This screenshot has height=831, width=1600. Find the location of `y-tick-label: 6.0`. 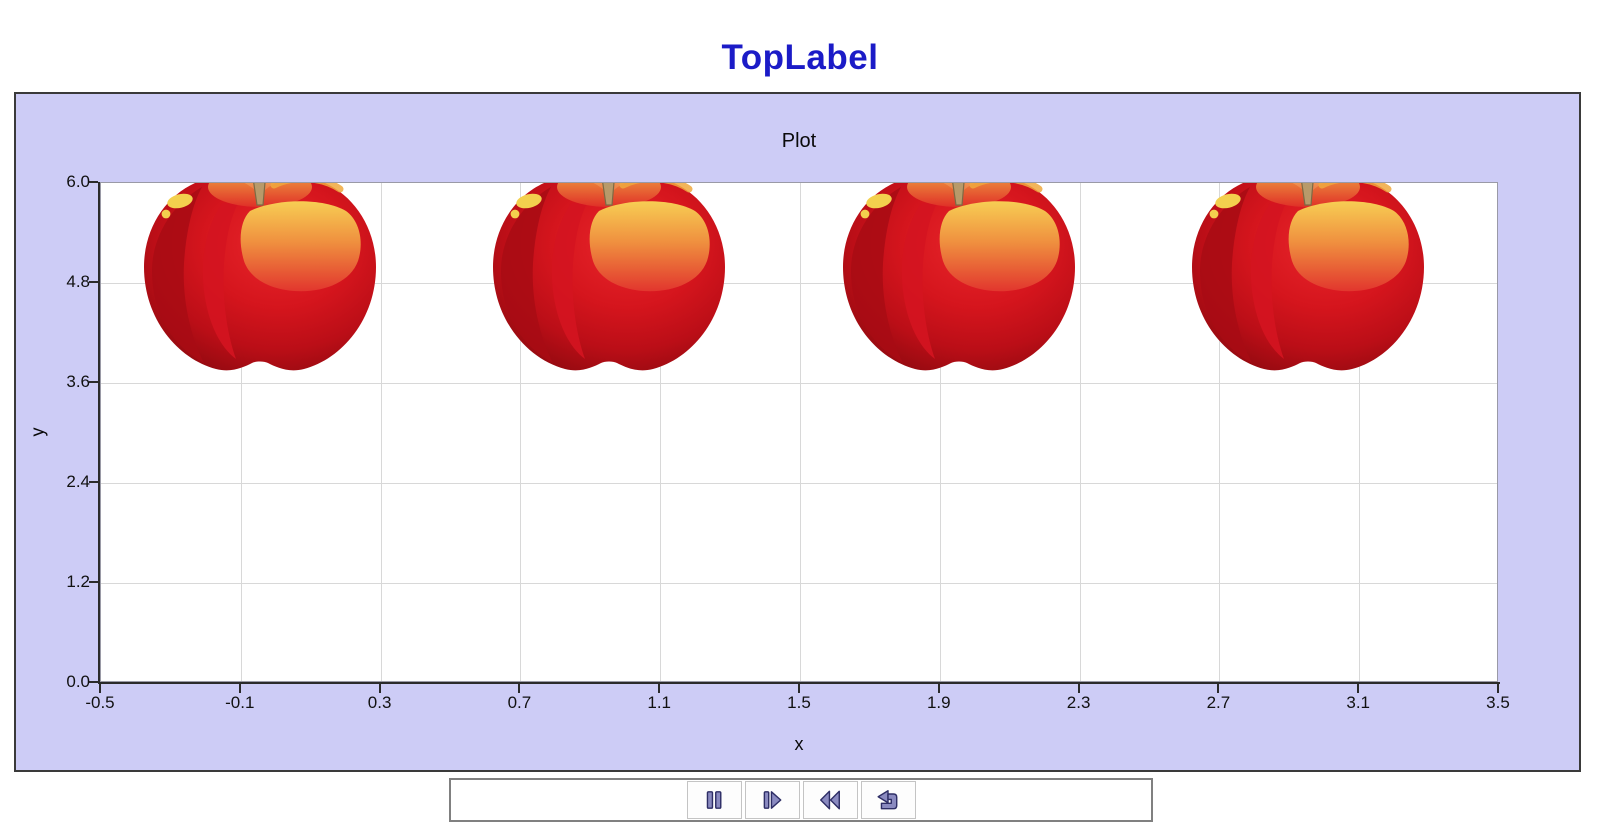

y-tick-label: 6.0 is located at coordinates (78, 181).